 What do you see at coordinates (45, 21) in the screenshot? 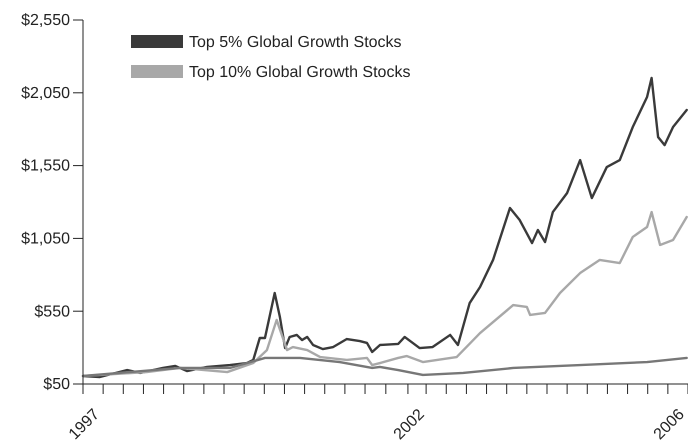
I see `y-tick-label: $2,550` at bounding box center [45, 21].